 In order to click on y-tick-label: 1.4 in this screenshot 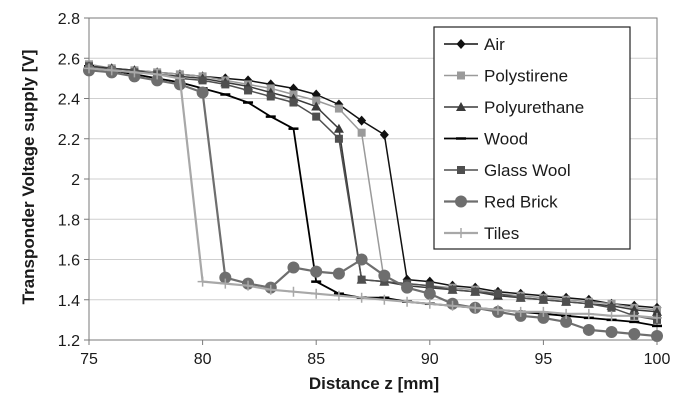, I will do `click(69, 301)`.